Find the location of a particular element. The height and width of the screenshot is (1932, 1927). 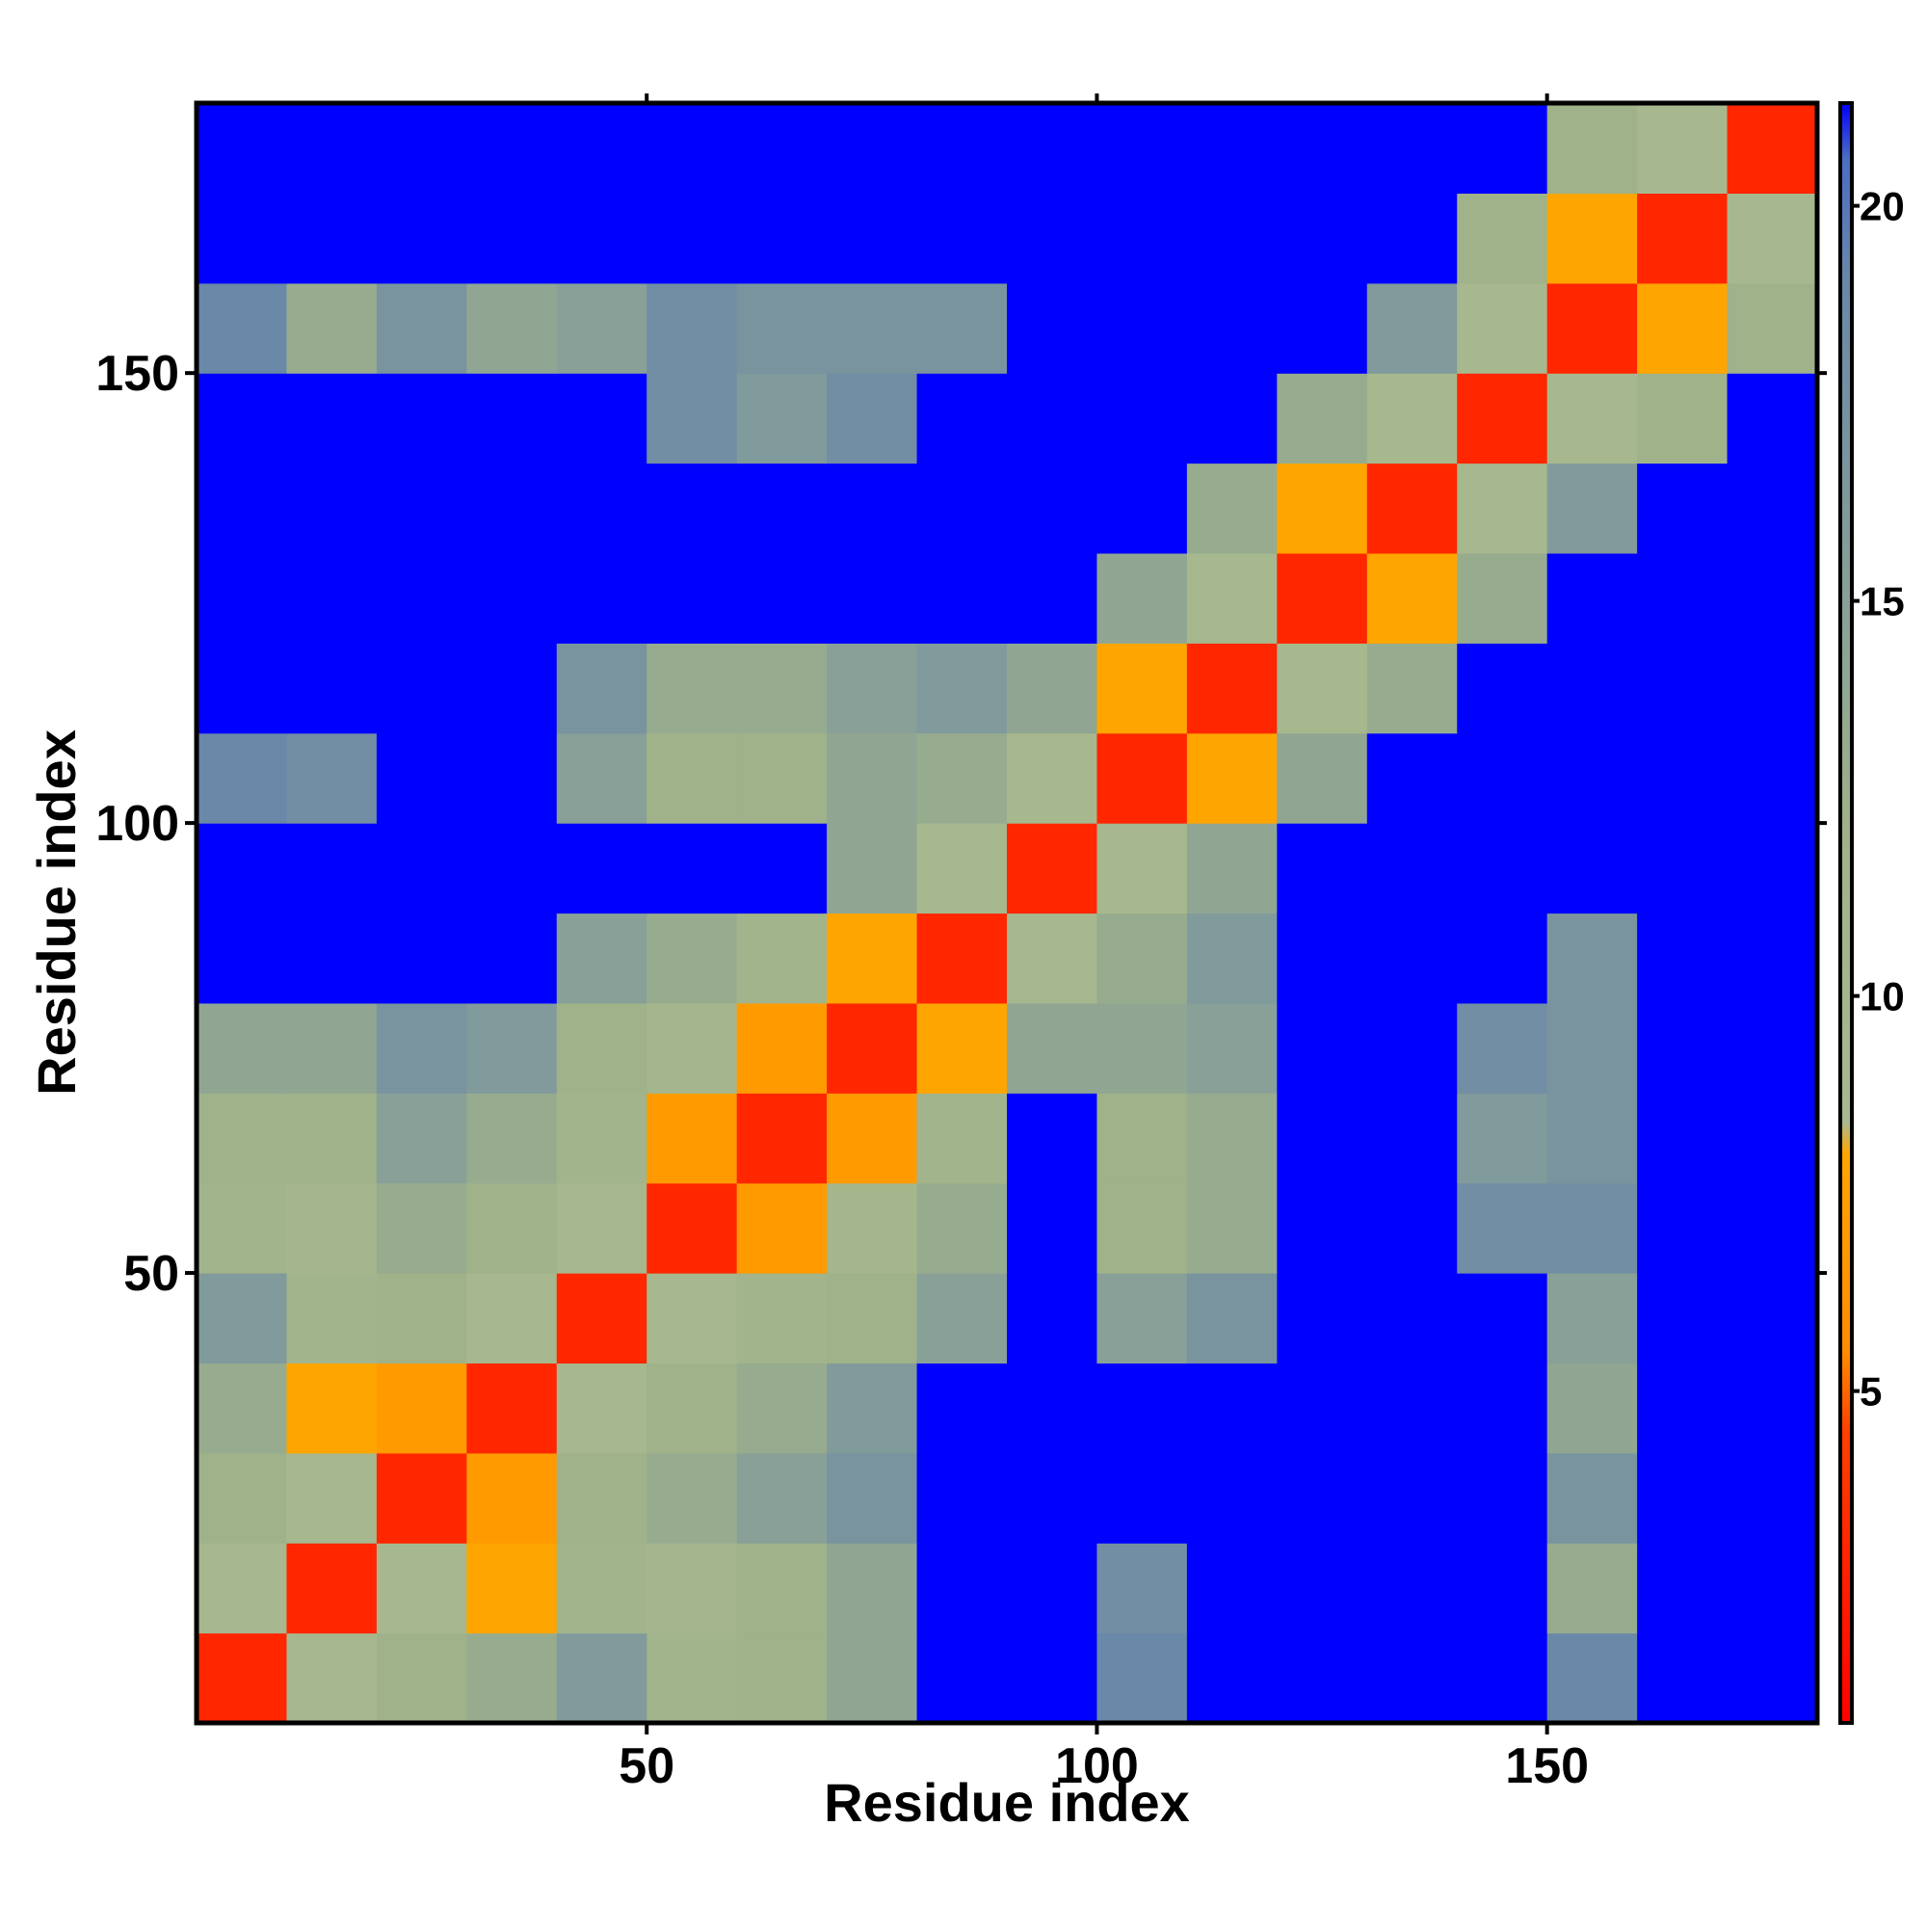

x-tick-label: 50 is located at coordinates (646, 1766).